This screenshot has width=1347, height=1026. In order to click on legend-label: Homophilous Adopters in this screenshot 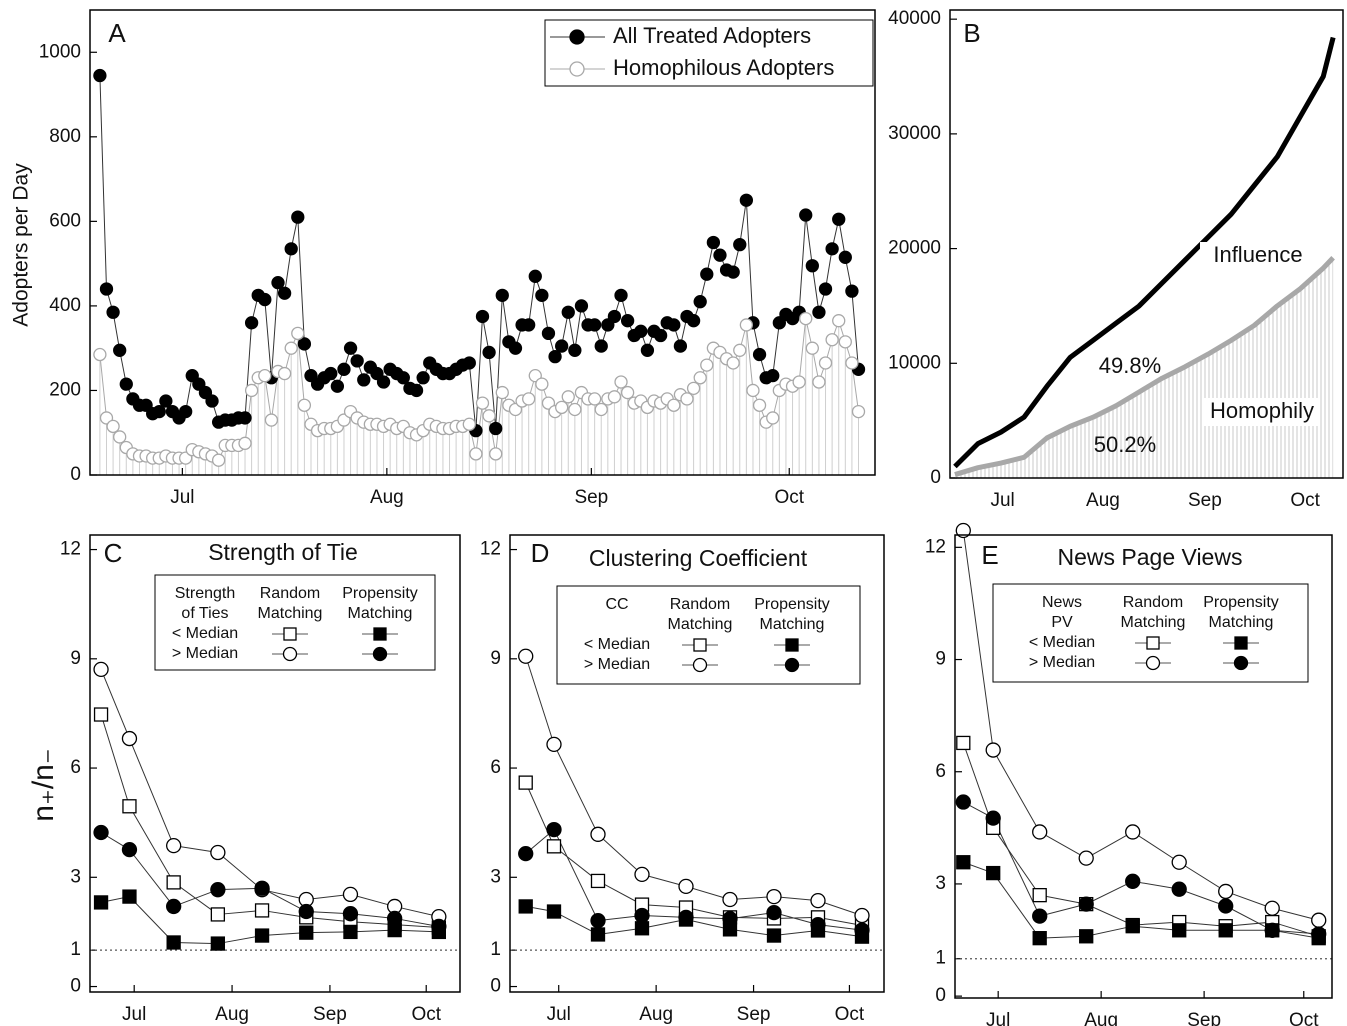, I will do `click(723, 67)`.